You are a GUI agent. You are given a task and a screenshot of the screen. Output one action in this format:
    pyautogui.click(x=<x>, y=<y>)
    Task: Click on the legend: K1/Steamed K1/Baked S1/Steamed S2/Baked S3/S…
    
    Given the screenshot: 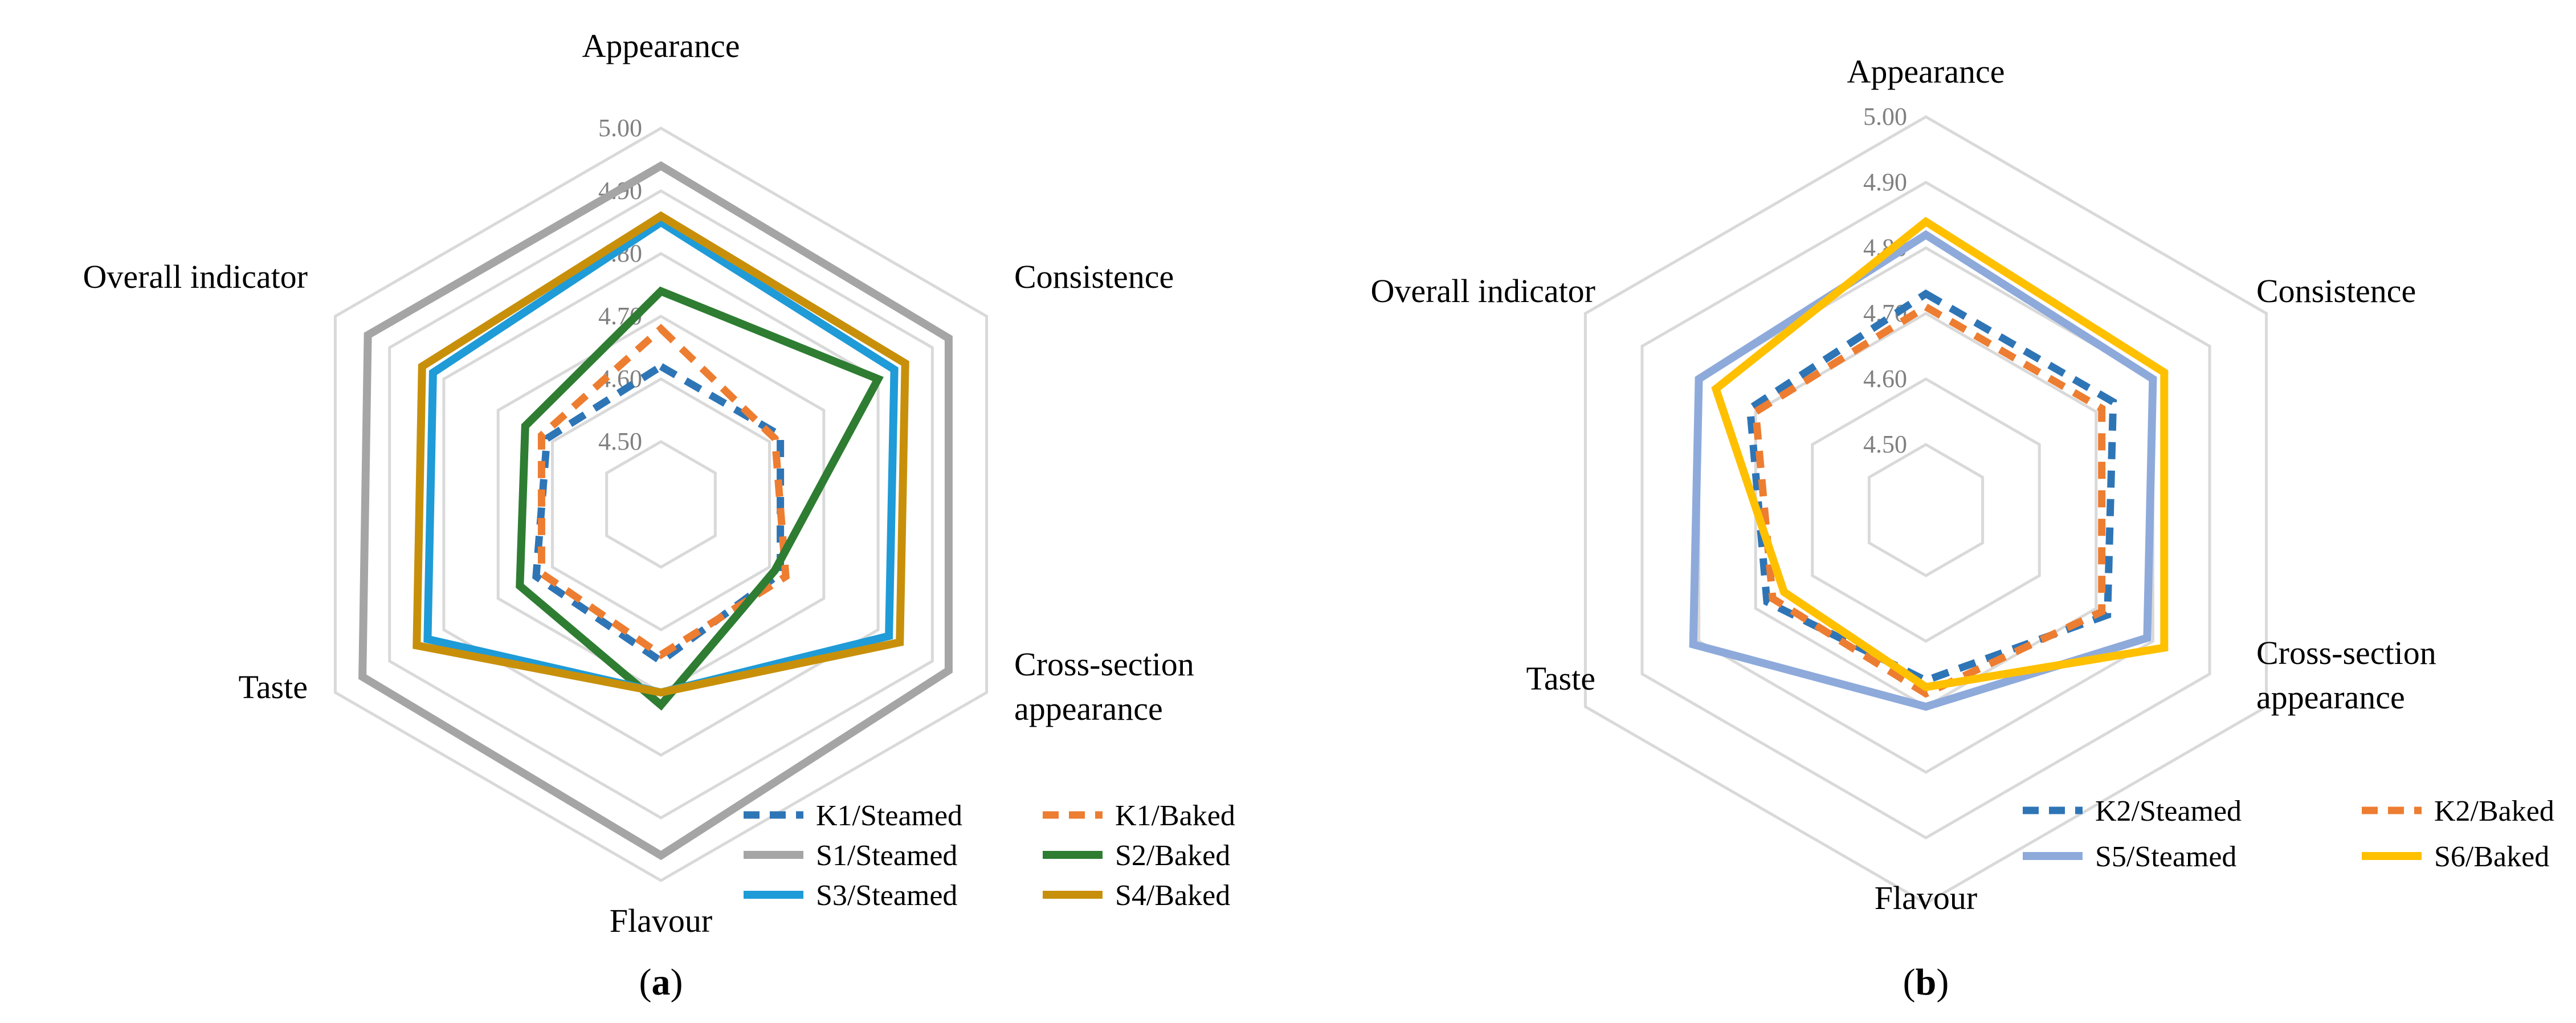 What is the action you would take?
    pyautogui.click(x=990, y=856)
    